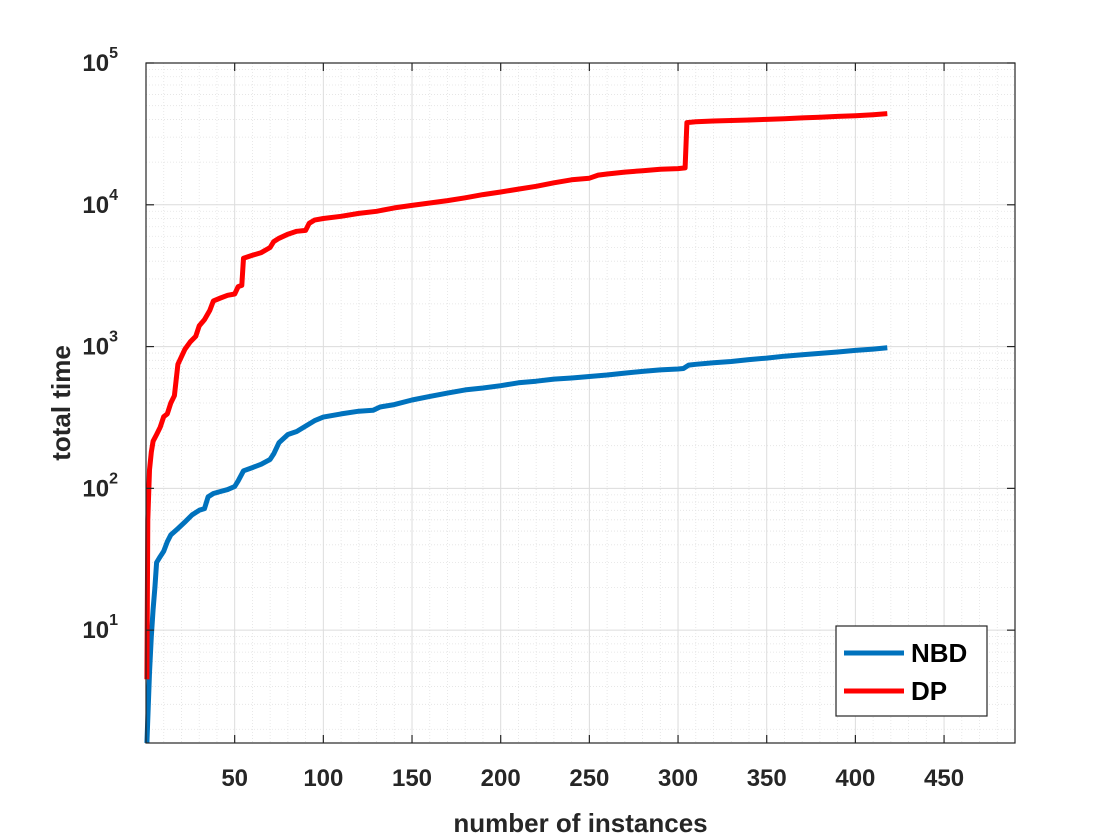  I want to click on y-tick-label: 10⁵, so click(100, 61).